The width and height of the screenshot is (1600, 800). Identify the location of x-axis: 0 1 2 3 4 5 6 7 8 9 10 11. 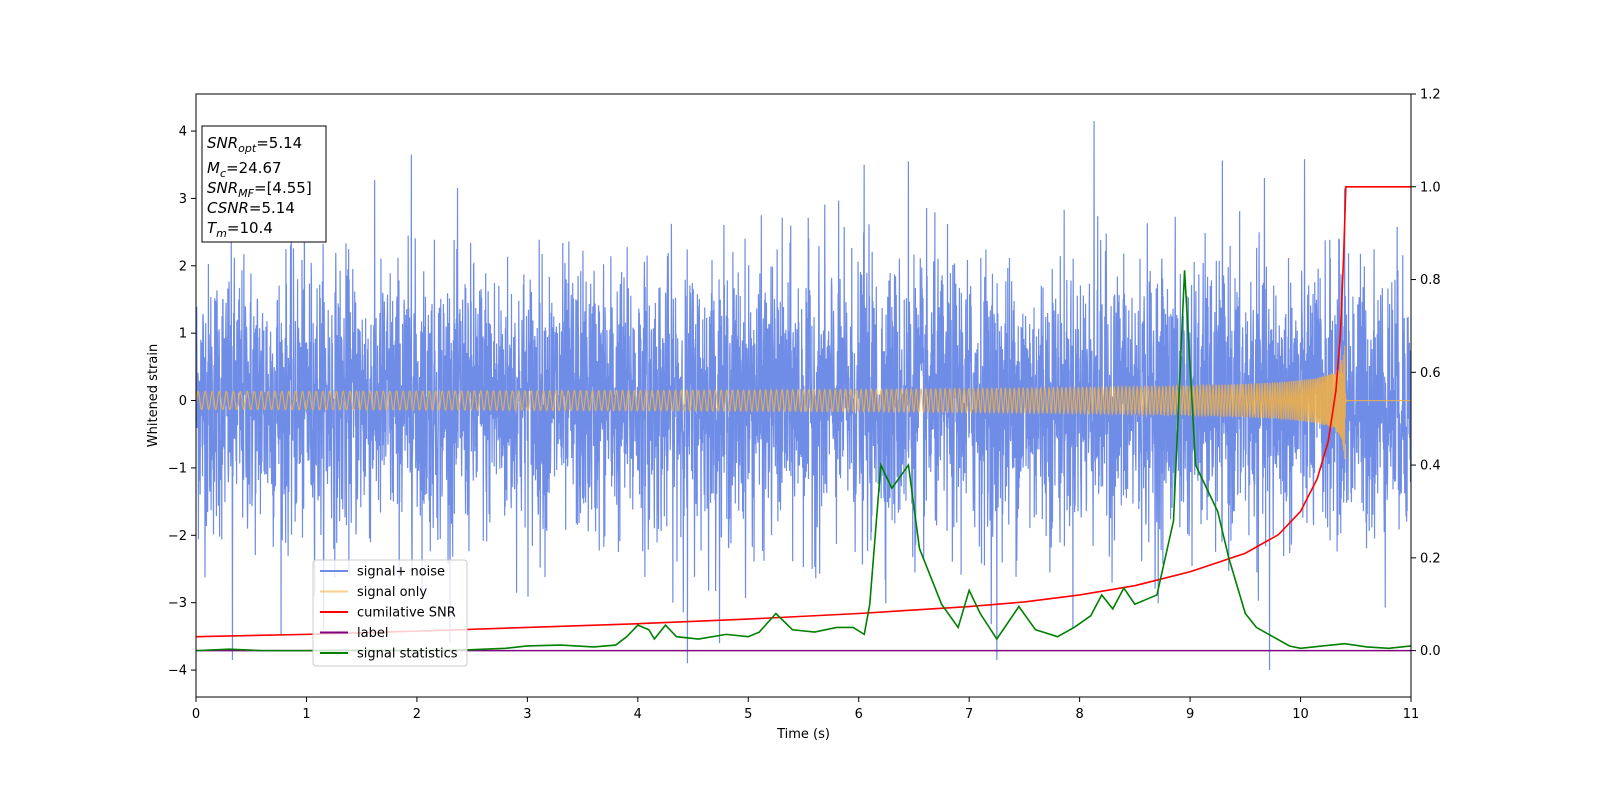
(805, 709).